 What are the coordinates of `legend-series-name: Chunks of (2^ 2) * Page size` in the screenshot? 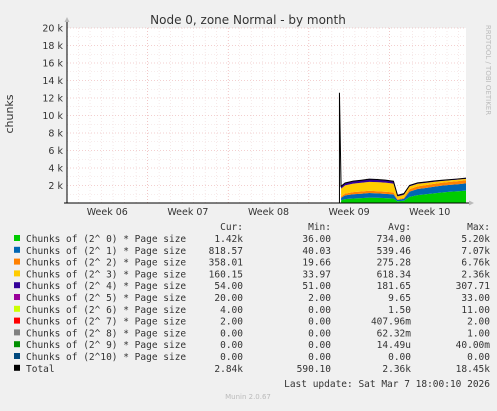 It's located at (106, 263).